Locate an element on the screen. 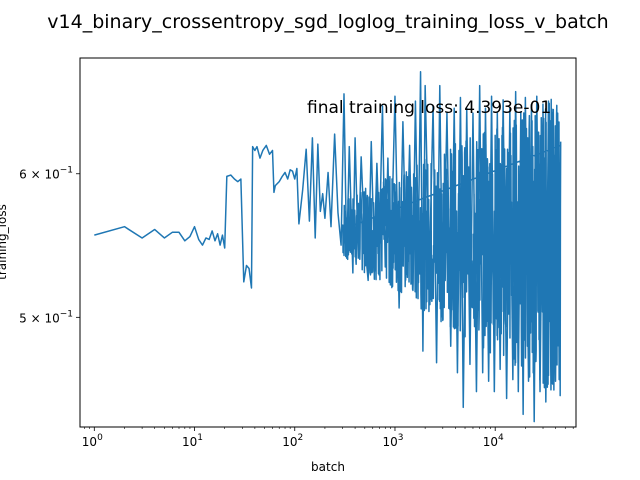 This screenshot has width=640, height=480. final-loss-annotation: final training loss: 4.393e-01 is located at coordinates (429, 108).